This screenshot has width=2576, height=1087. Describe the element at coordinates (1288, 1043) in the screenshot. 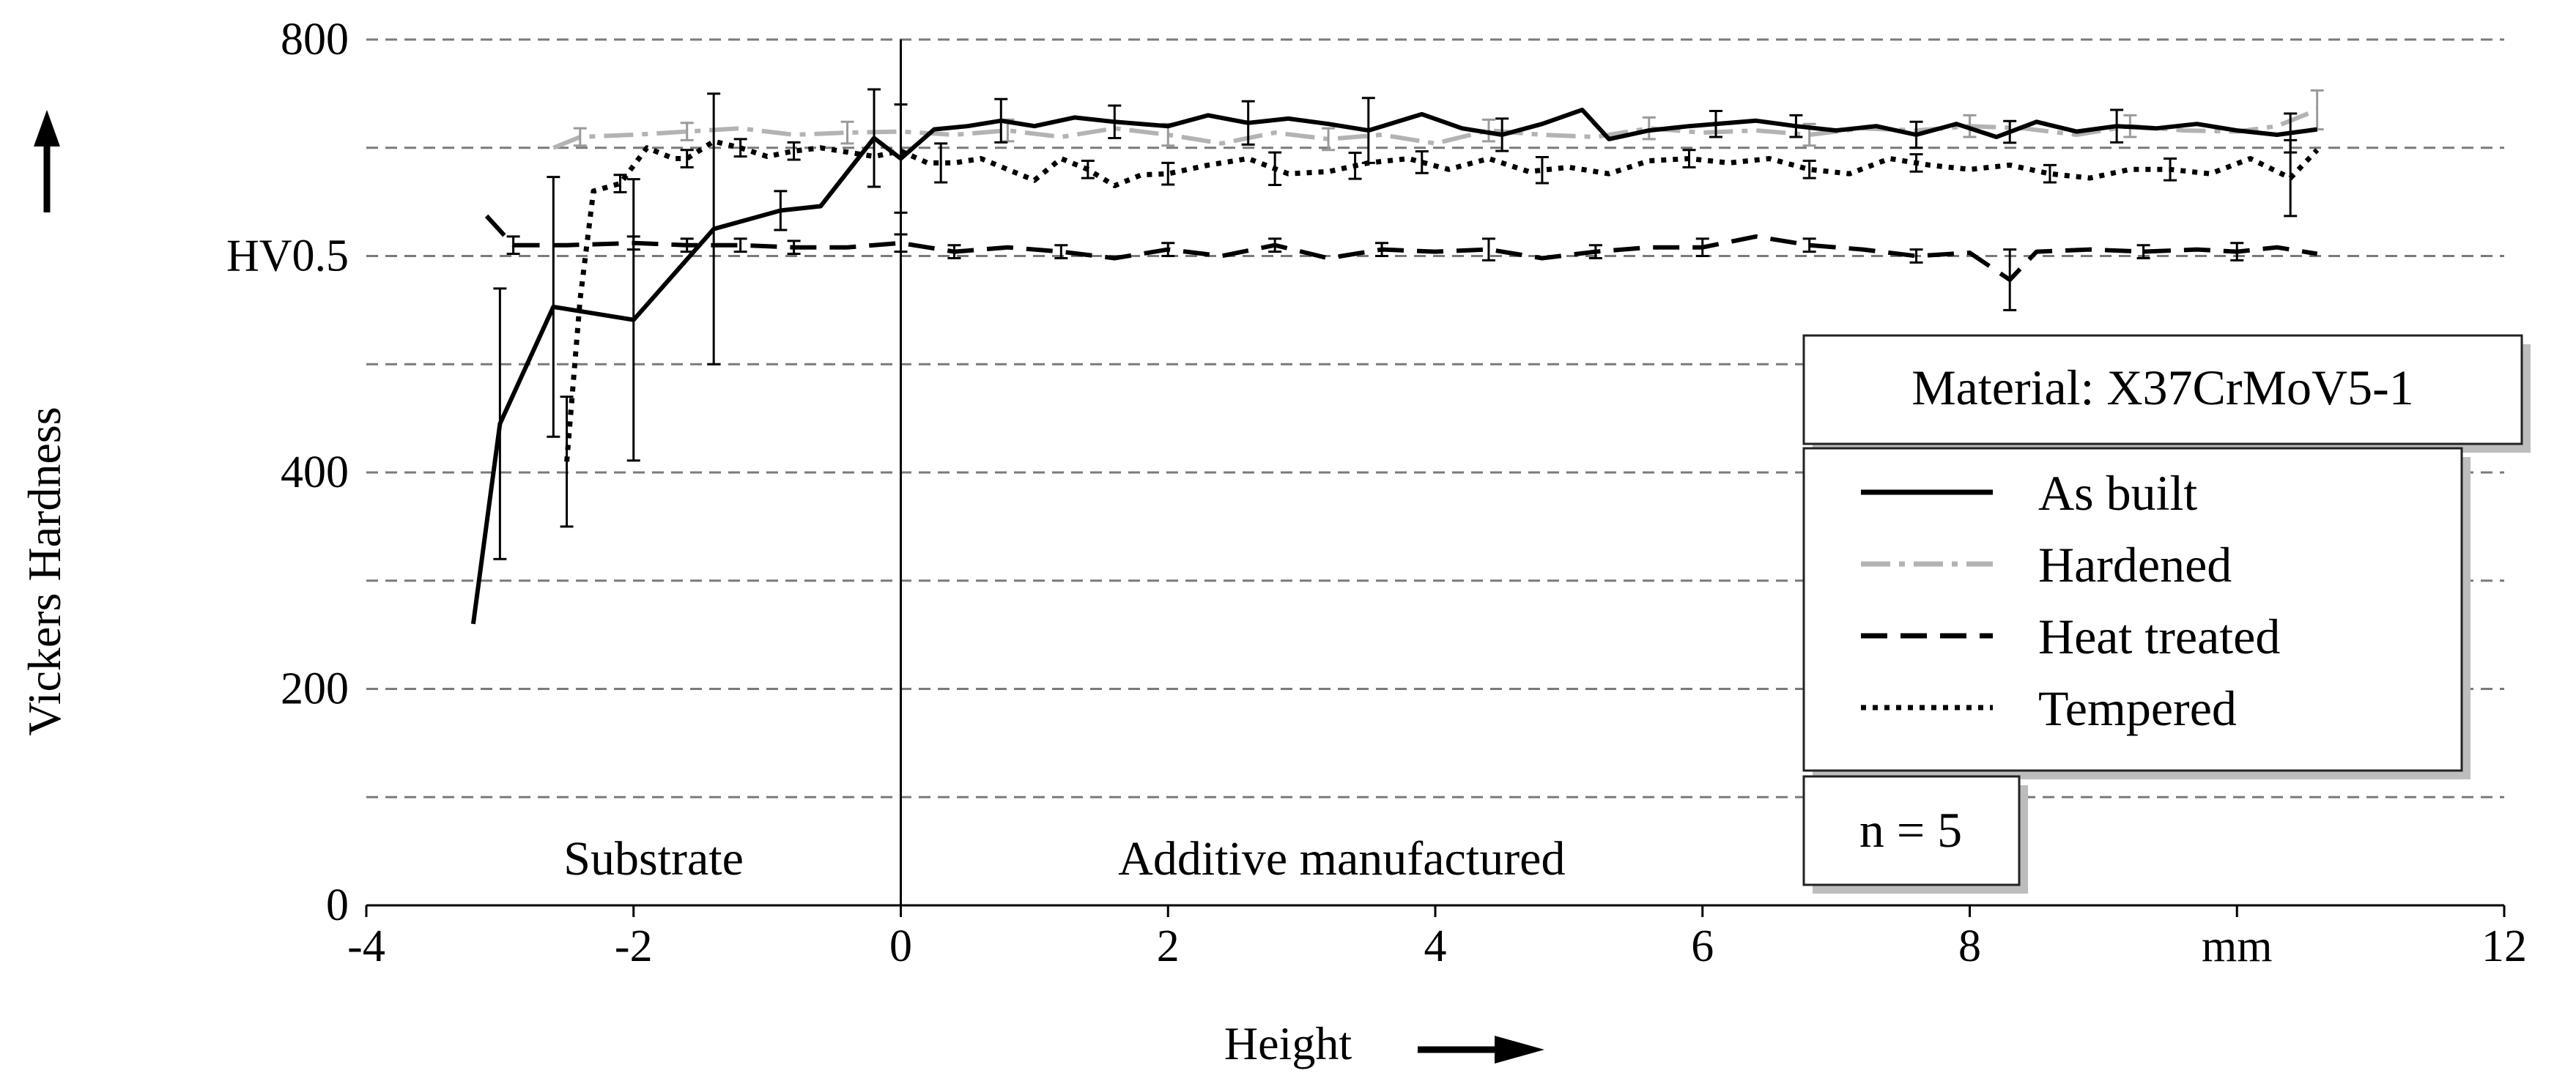

I see `x-axis-label: Height` at that location.